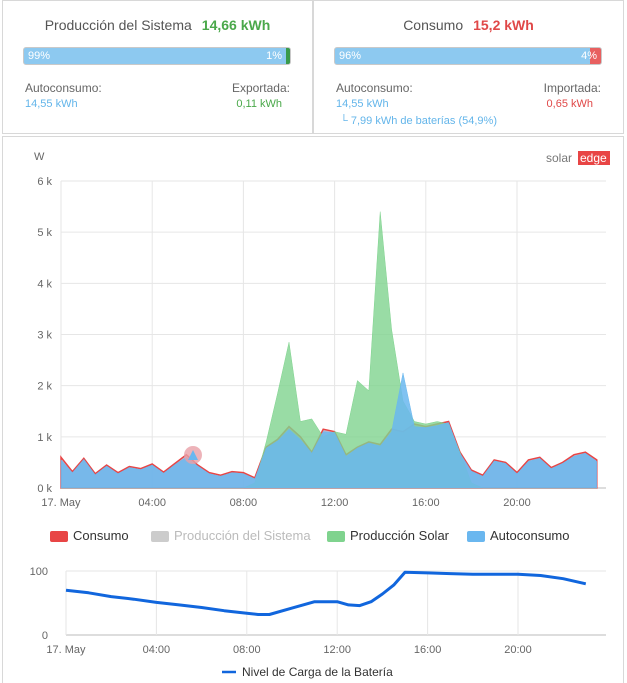 This screenshot has width=627, height=683. What do you see at coordinates (63, 88) in the screenshot?
I see `production-self-label: Autoconsumo:` at bounding box center [63, 88].